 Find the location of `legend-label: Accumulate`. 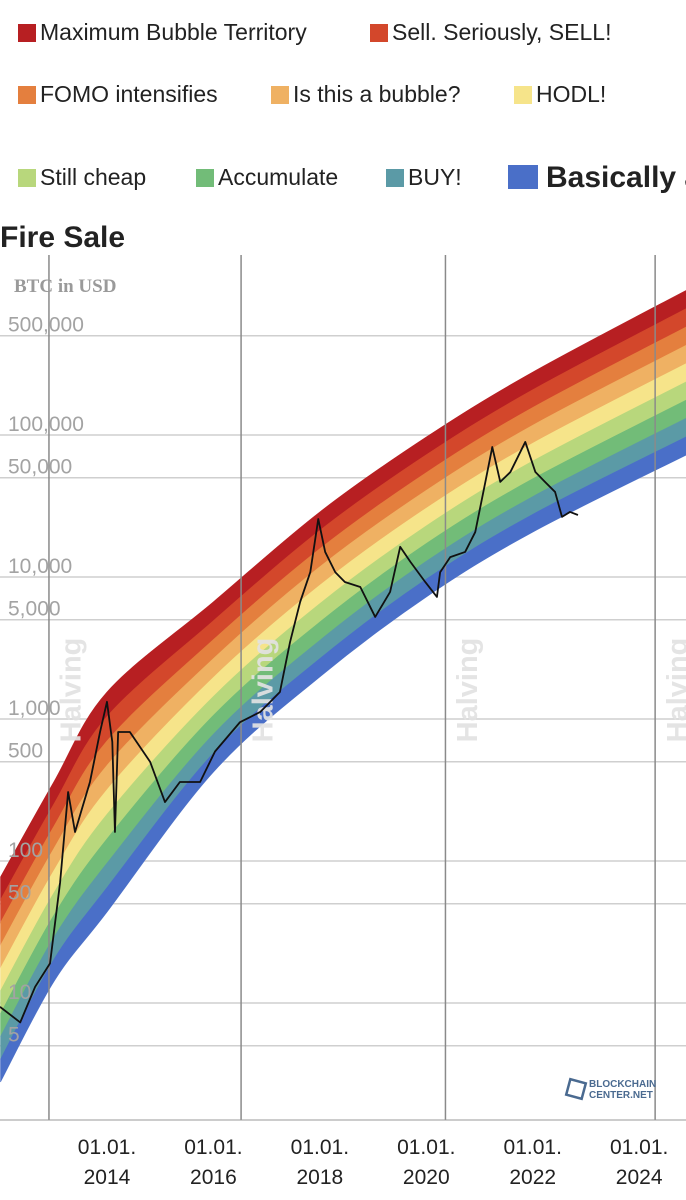

legend-label: Accumulate is located at coordinates (278, 177).